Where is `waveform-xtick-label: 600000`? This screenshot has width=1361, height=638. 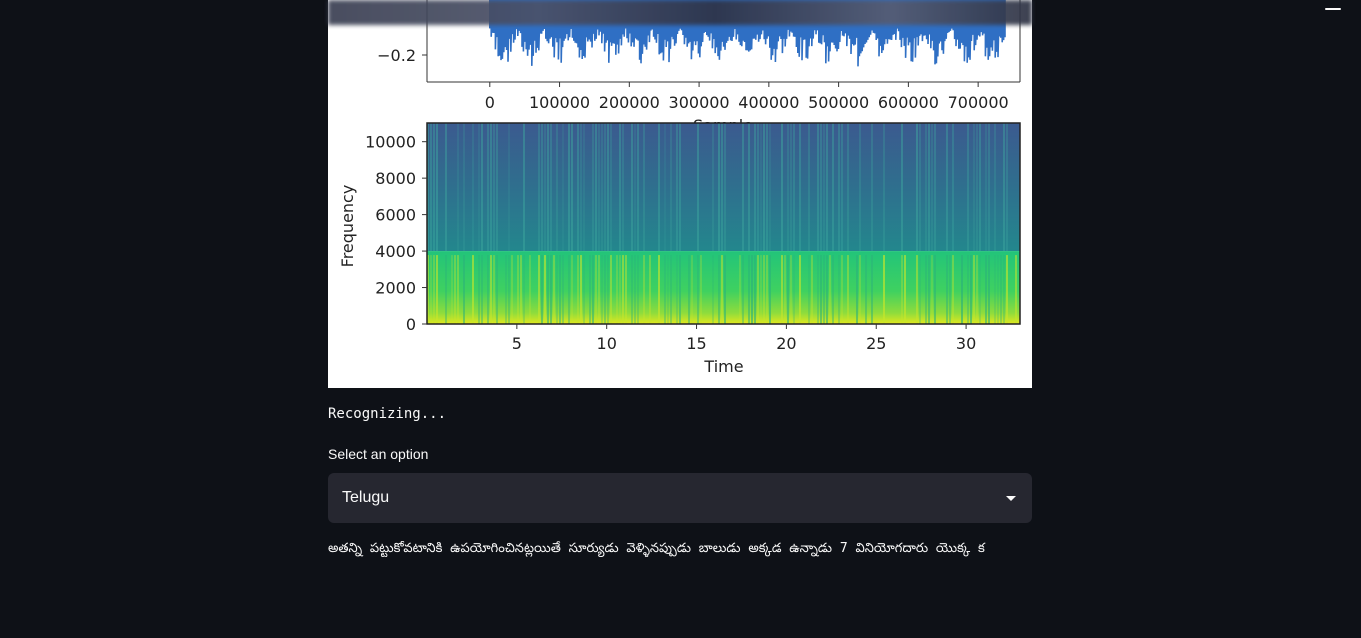 waveform-xtick-label: 600000 is located at coordinates (908, 102).